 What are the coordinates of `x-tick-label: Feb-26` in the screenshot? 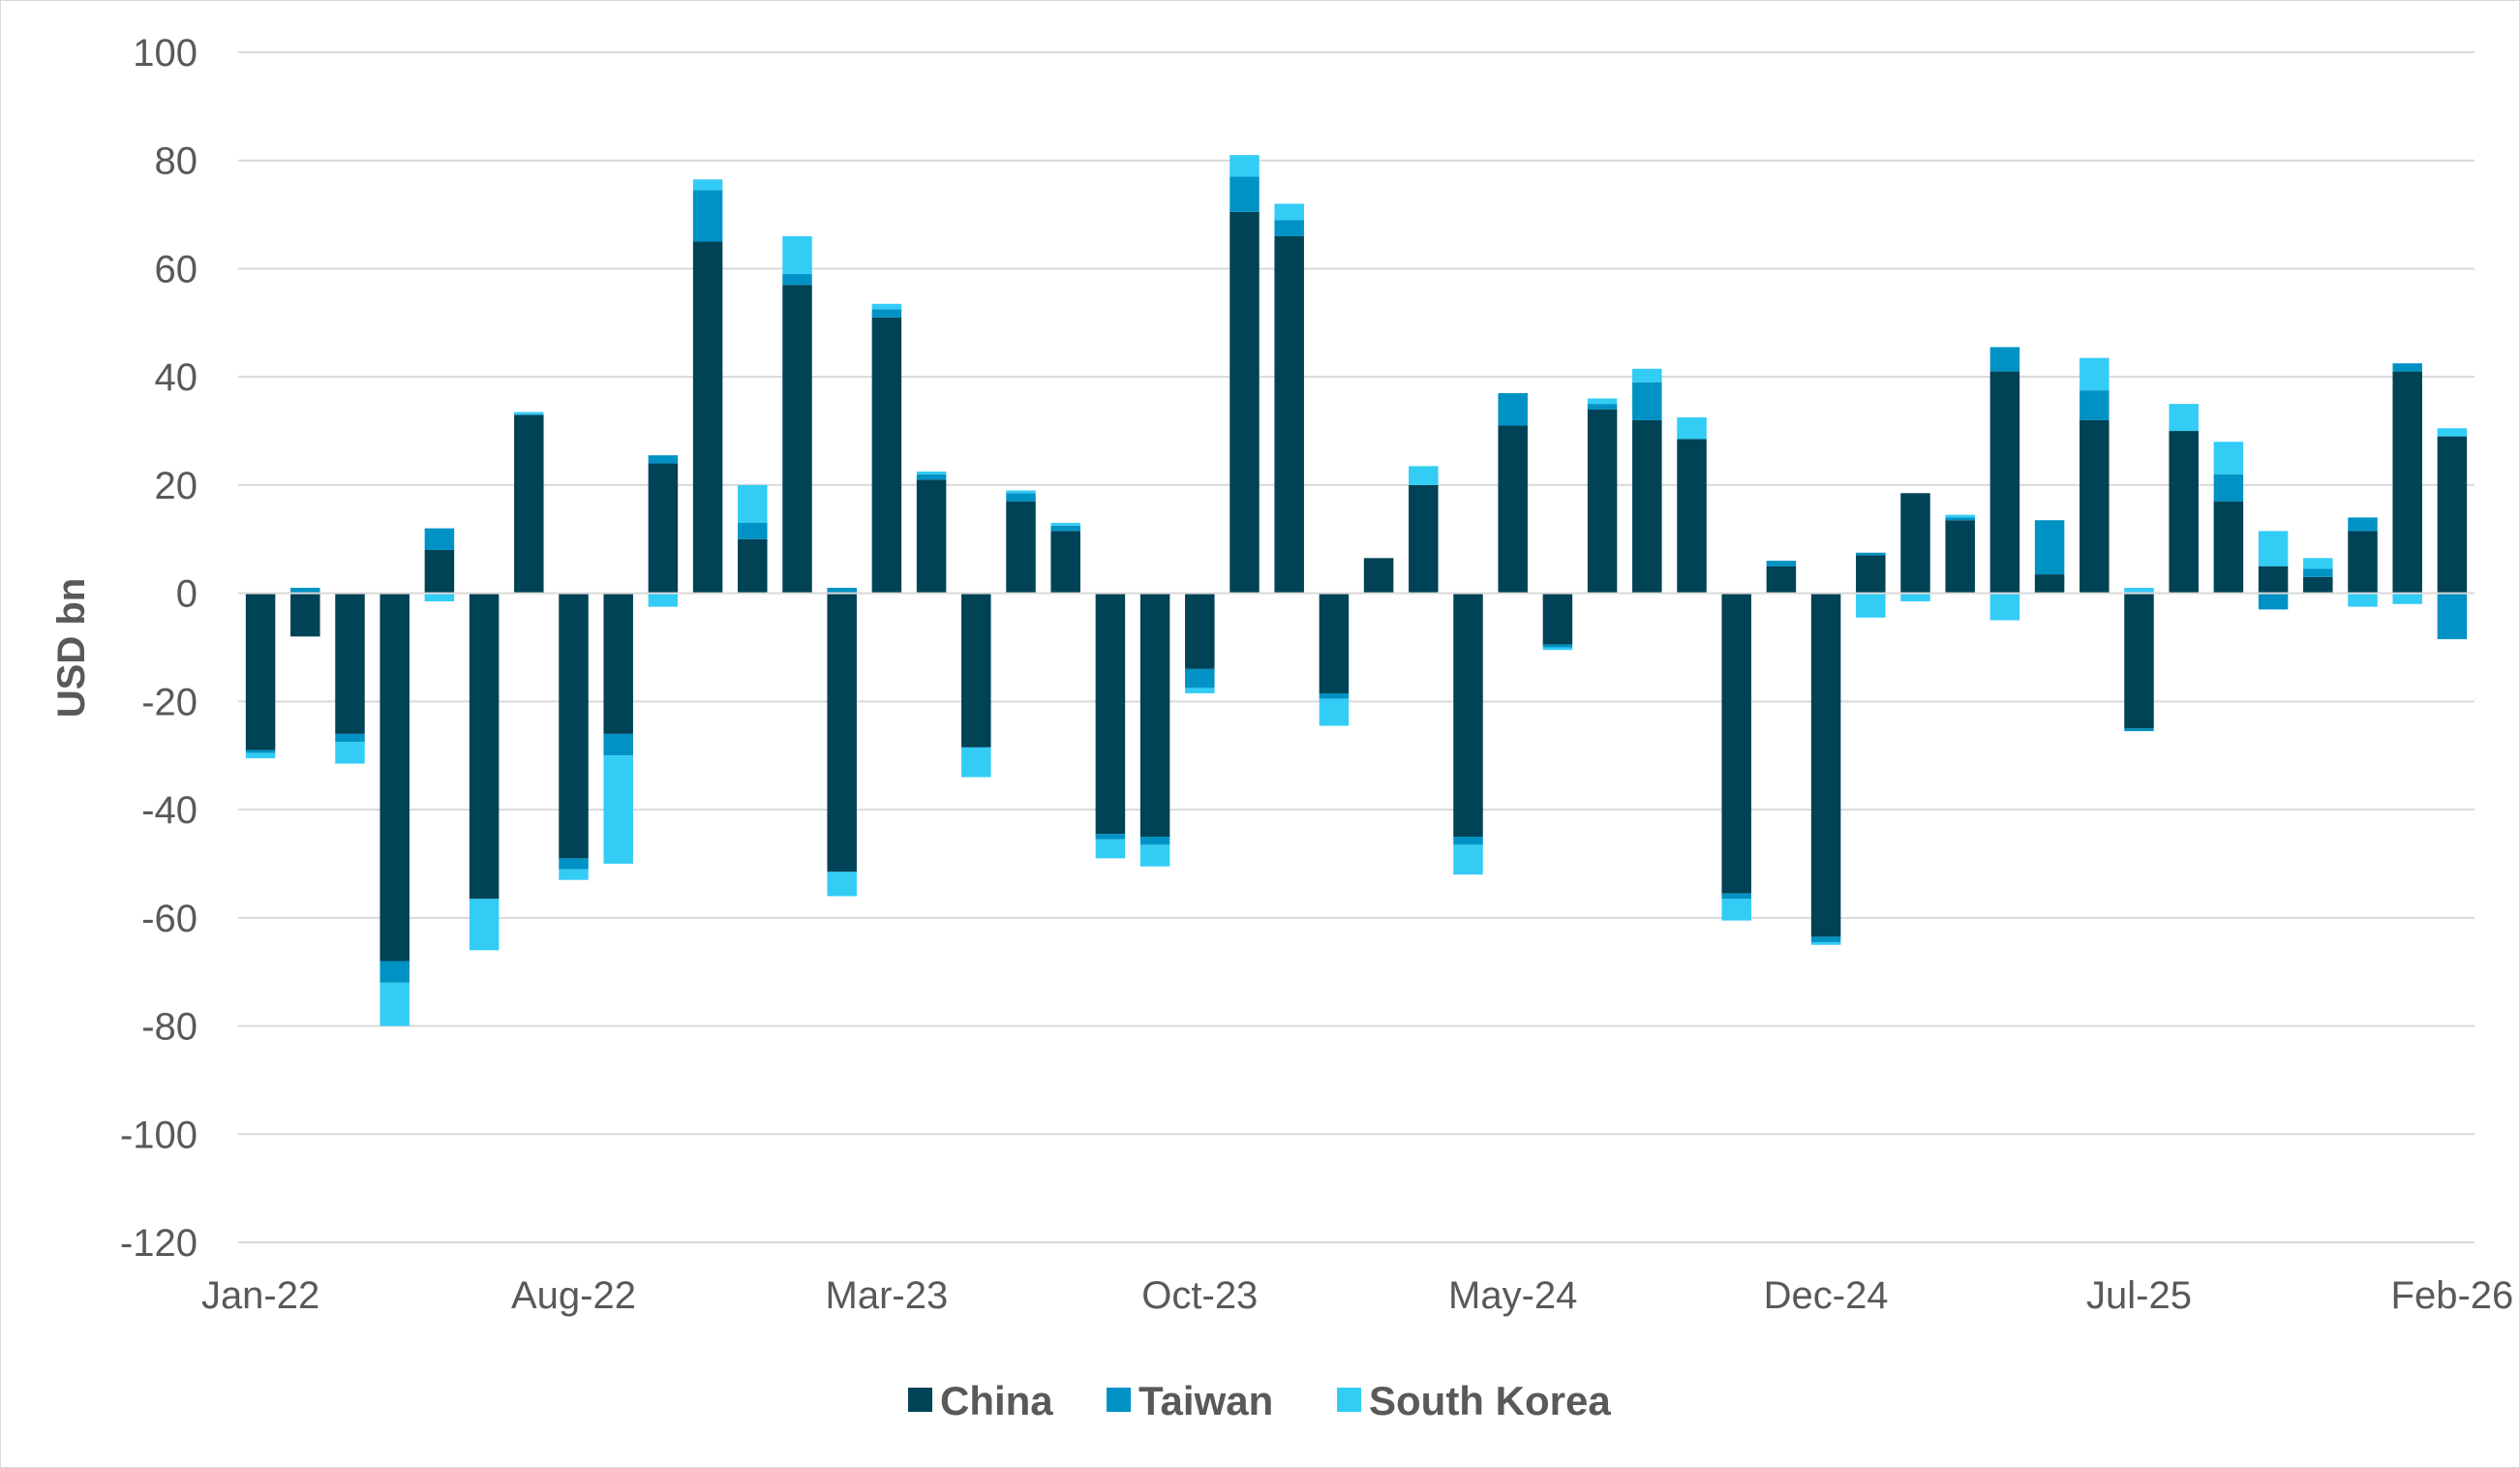 It's located at (2452, 1296).